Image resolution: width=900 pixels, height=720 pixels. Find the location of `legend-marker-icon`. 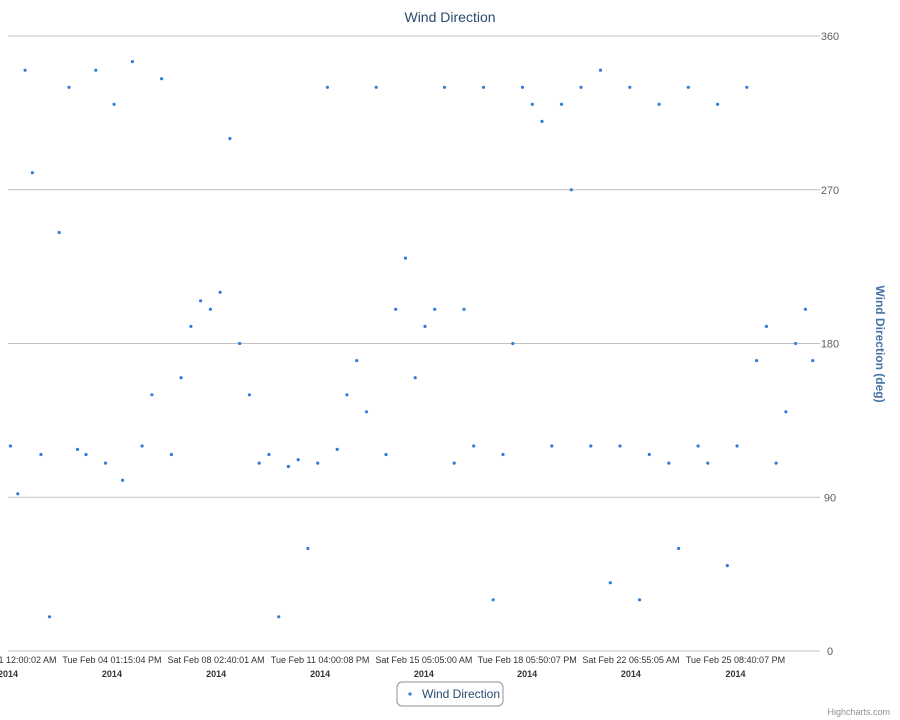

legend-marker-icon is located at coordinates (410, 694).